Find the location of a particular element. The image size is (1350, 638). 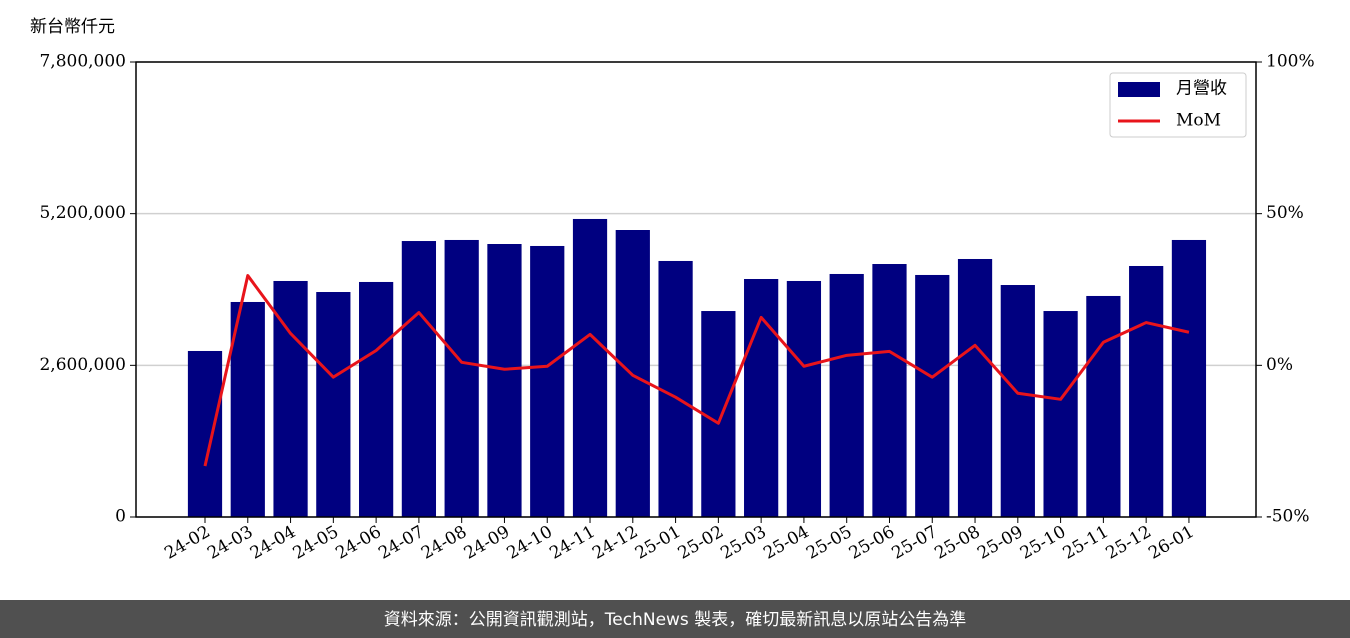

y-axis-label: 新台幣仟元 is located at coordinates (72, 27).